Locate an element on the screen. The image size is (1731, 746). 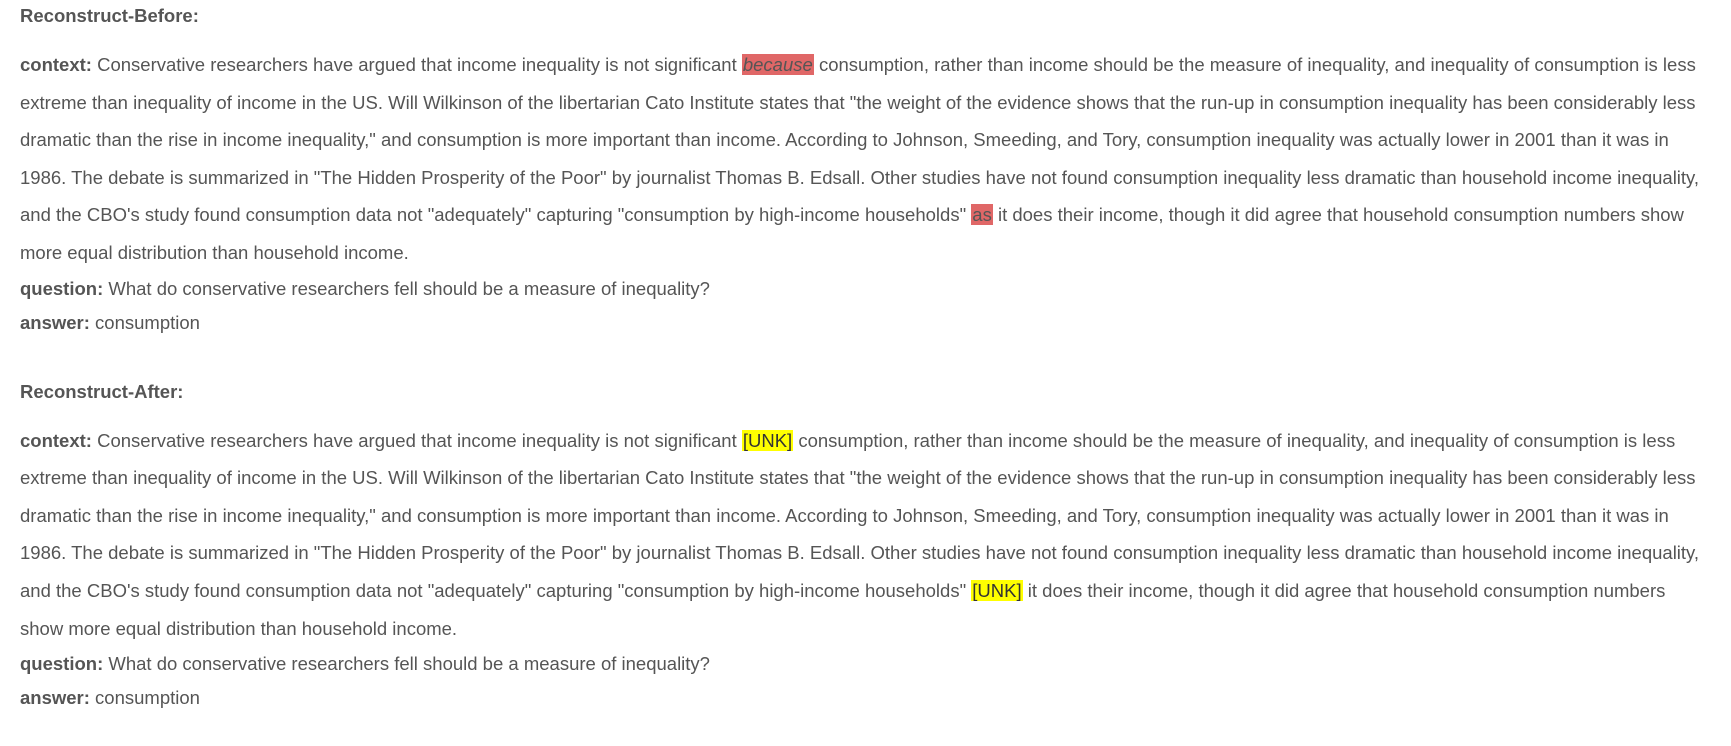
section-title-after: Reconstruct-After: is located at coordinates (102, 391).